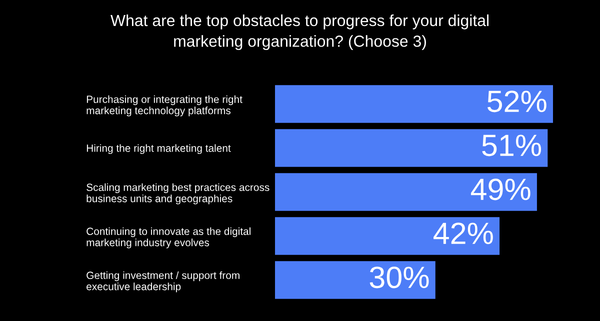  What do you see at coordinates (158, 149) in the screenshot?
I see `y-tick-label: Hiring the right marketing talent` at bounding box center [158, 149].